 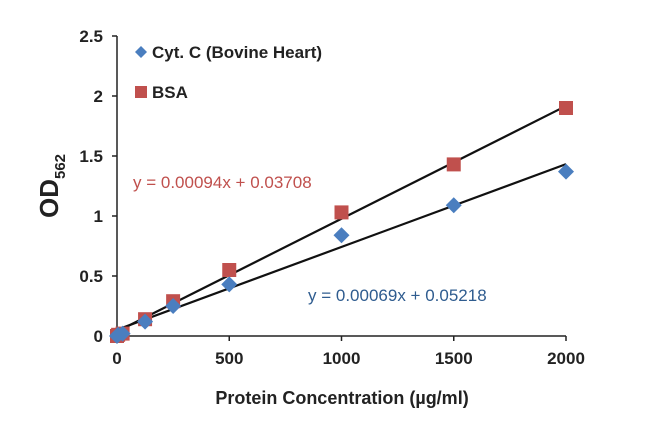 I want to click on legend-diamond-marker, so click(x=141, y=52).